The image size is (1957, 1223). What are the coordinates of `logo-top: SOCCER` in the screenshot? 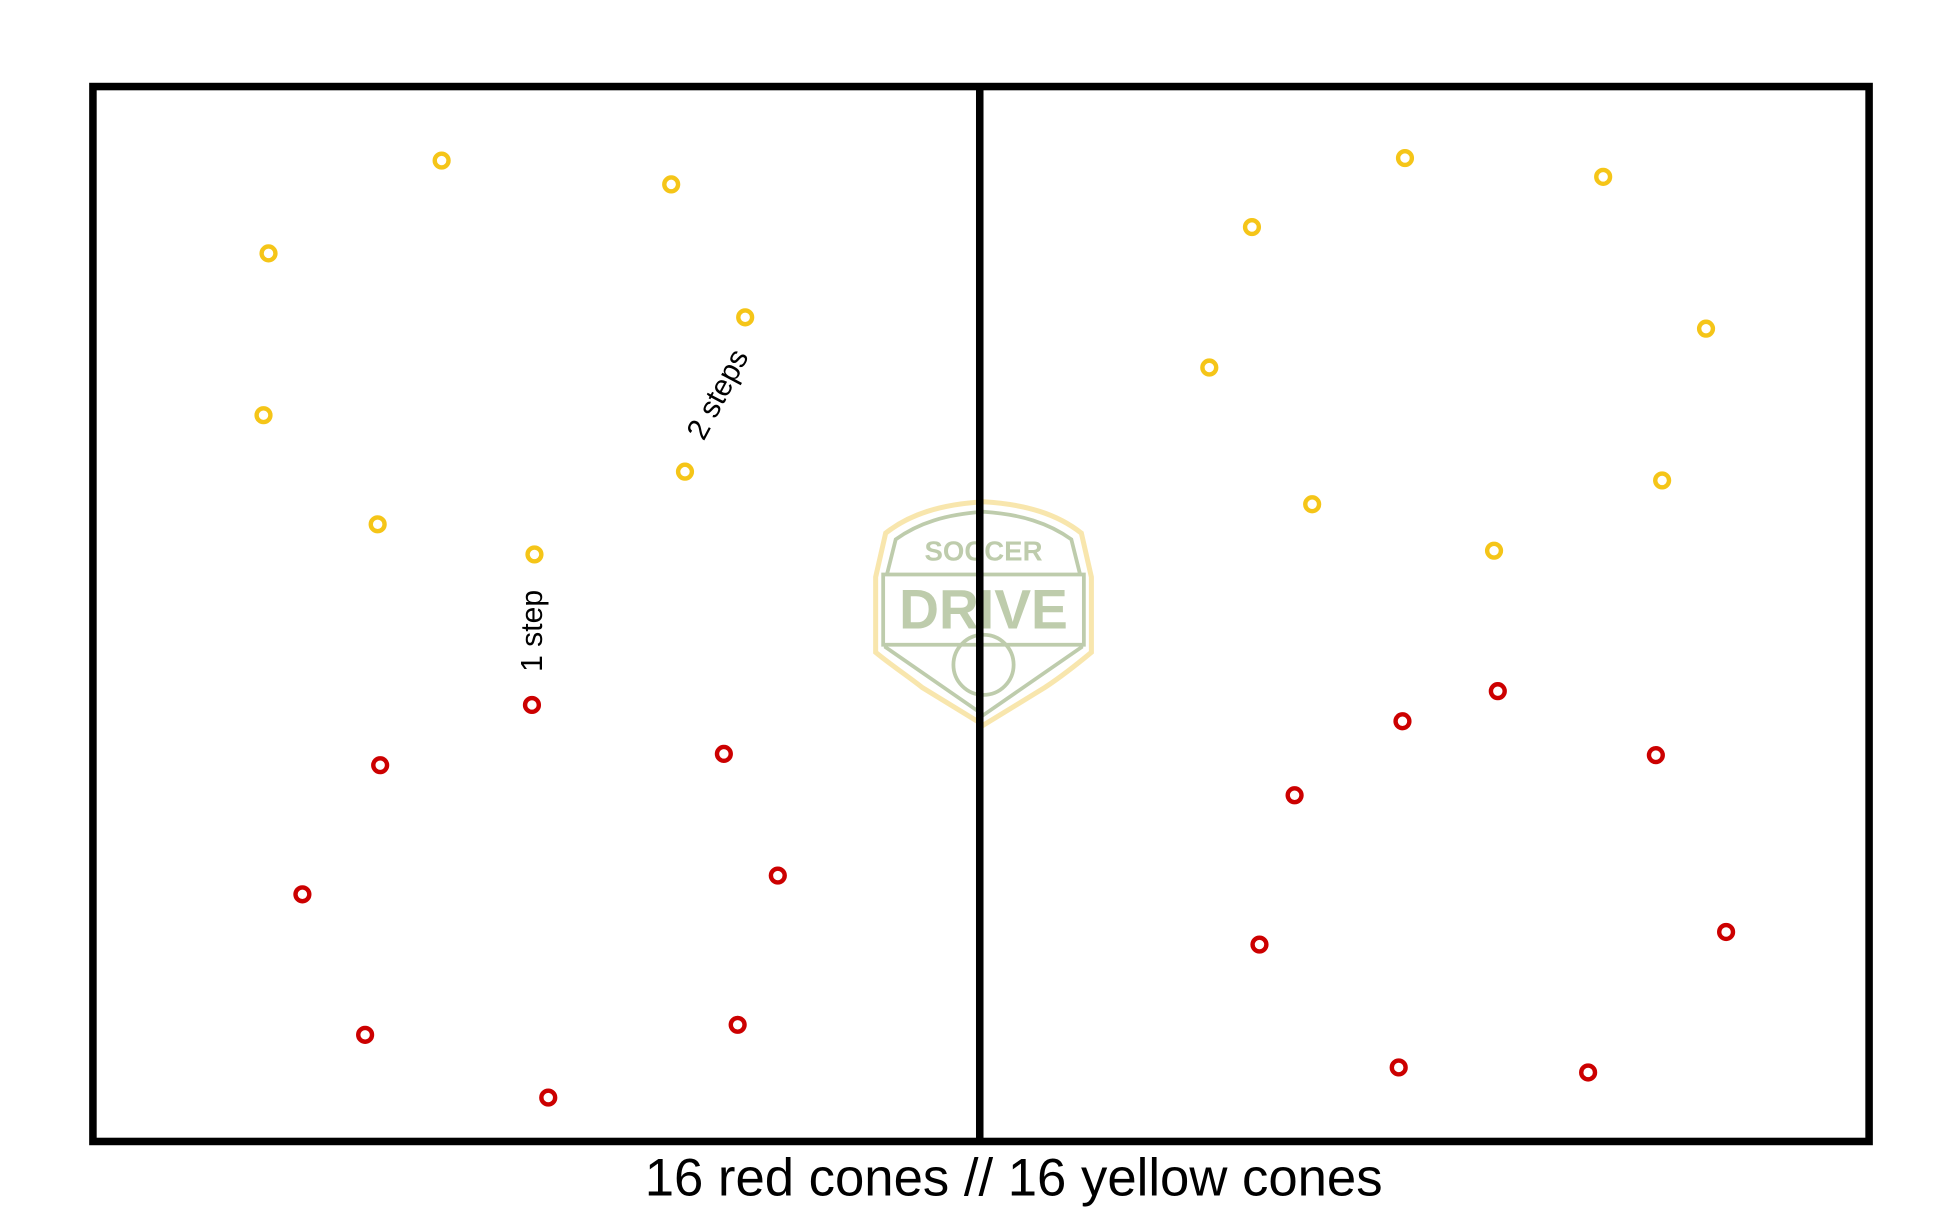 It's located at (984, 551).